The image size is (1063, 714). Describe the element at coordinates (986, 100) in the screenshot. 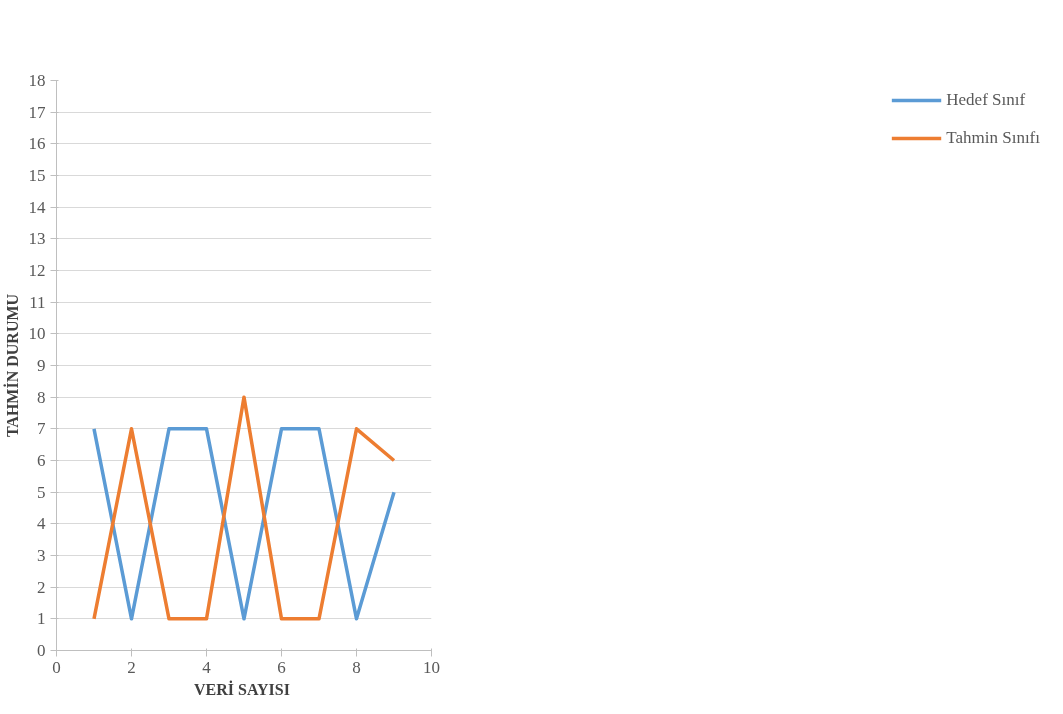

I see `legend-label: Hedef Sınıf` at that location.